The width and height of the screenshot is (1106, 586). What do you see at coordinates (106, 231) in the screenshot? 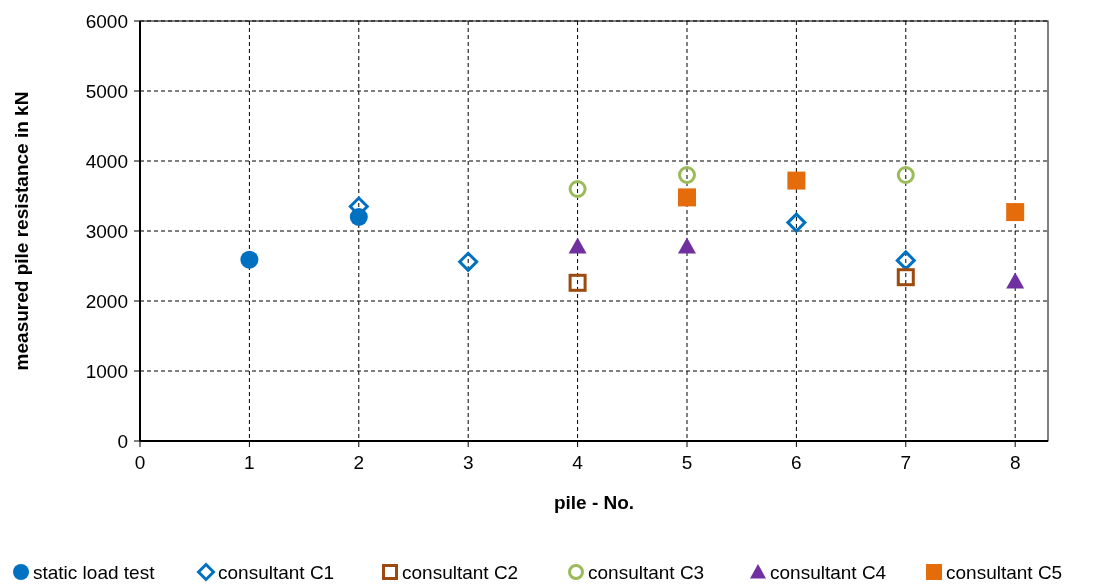
I see `y-tick-label: 3000` at bounding box center [106, 231].